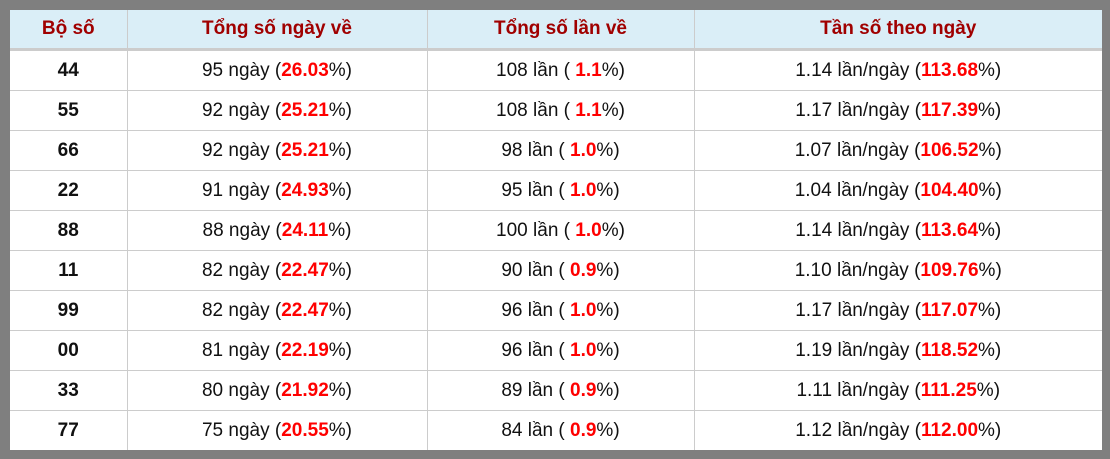 The height and width of the screenshot is (459, 1110). What do you see at coordinates (69, 430) in the screenshot?
I see `bo-so-cell: 77` at bounding box center [69, 430].